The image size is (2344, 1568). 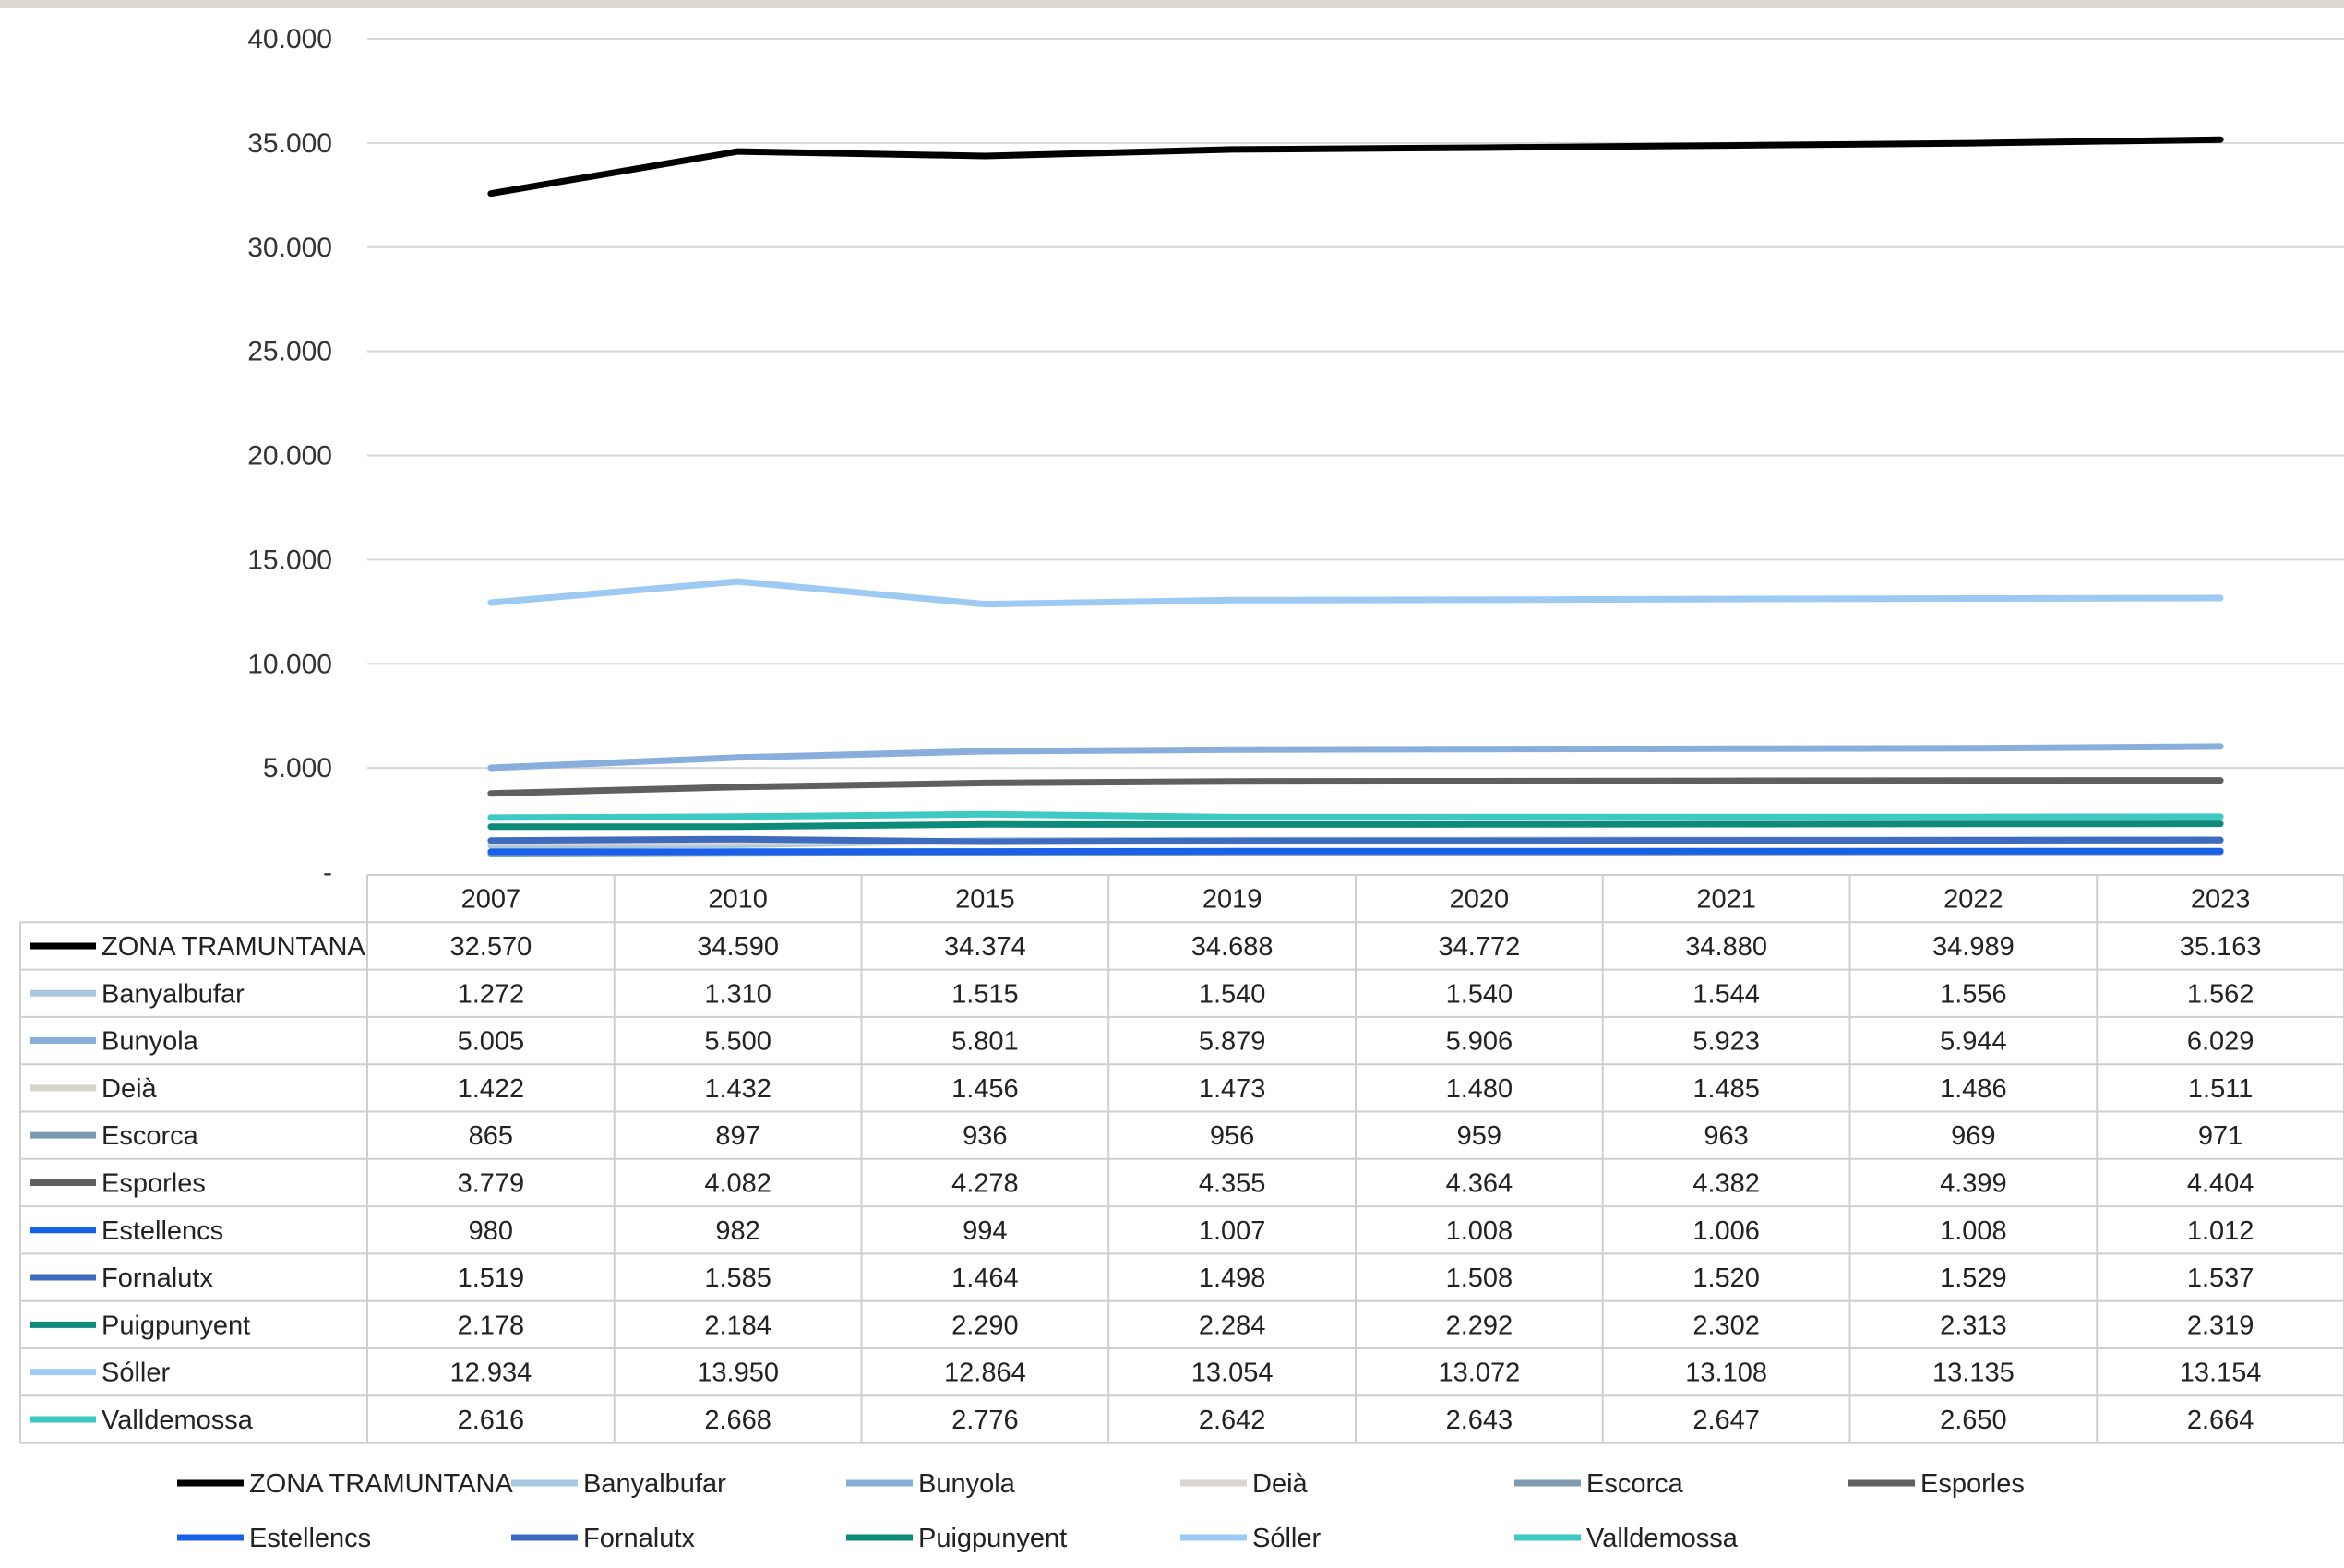 I want to click on data-cell-value: 4.278, so click(x=985, y=1183).